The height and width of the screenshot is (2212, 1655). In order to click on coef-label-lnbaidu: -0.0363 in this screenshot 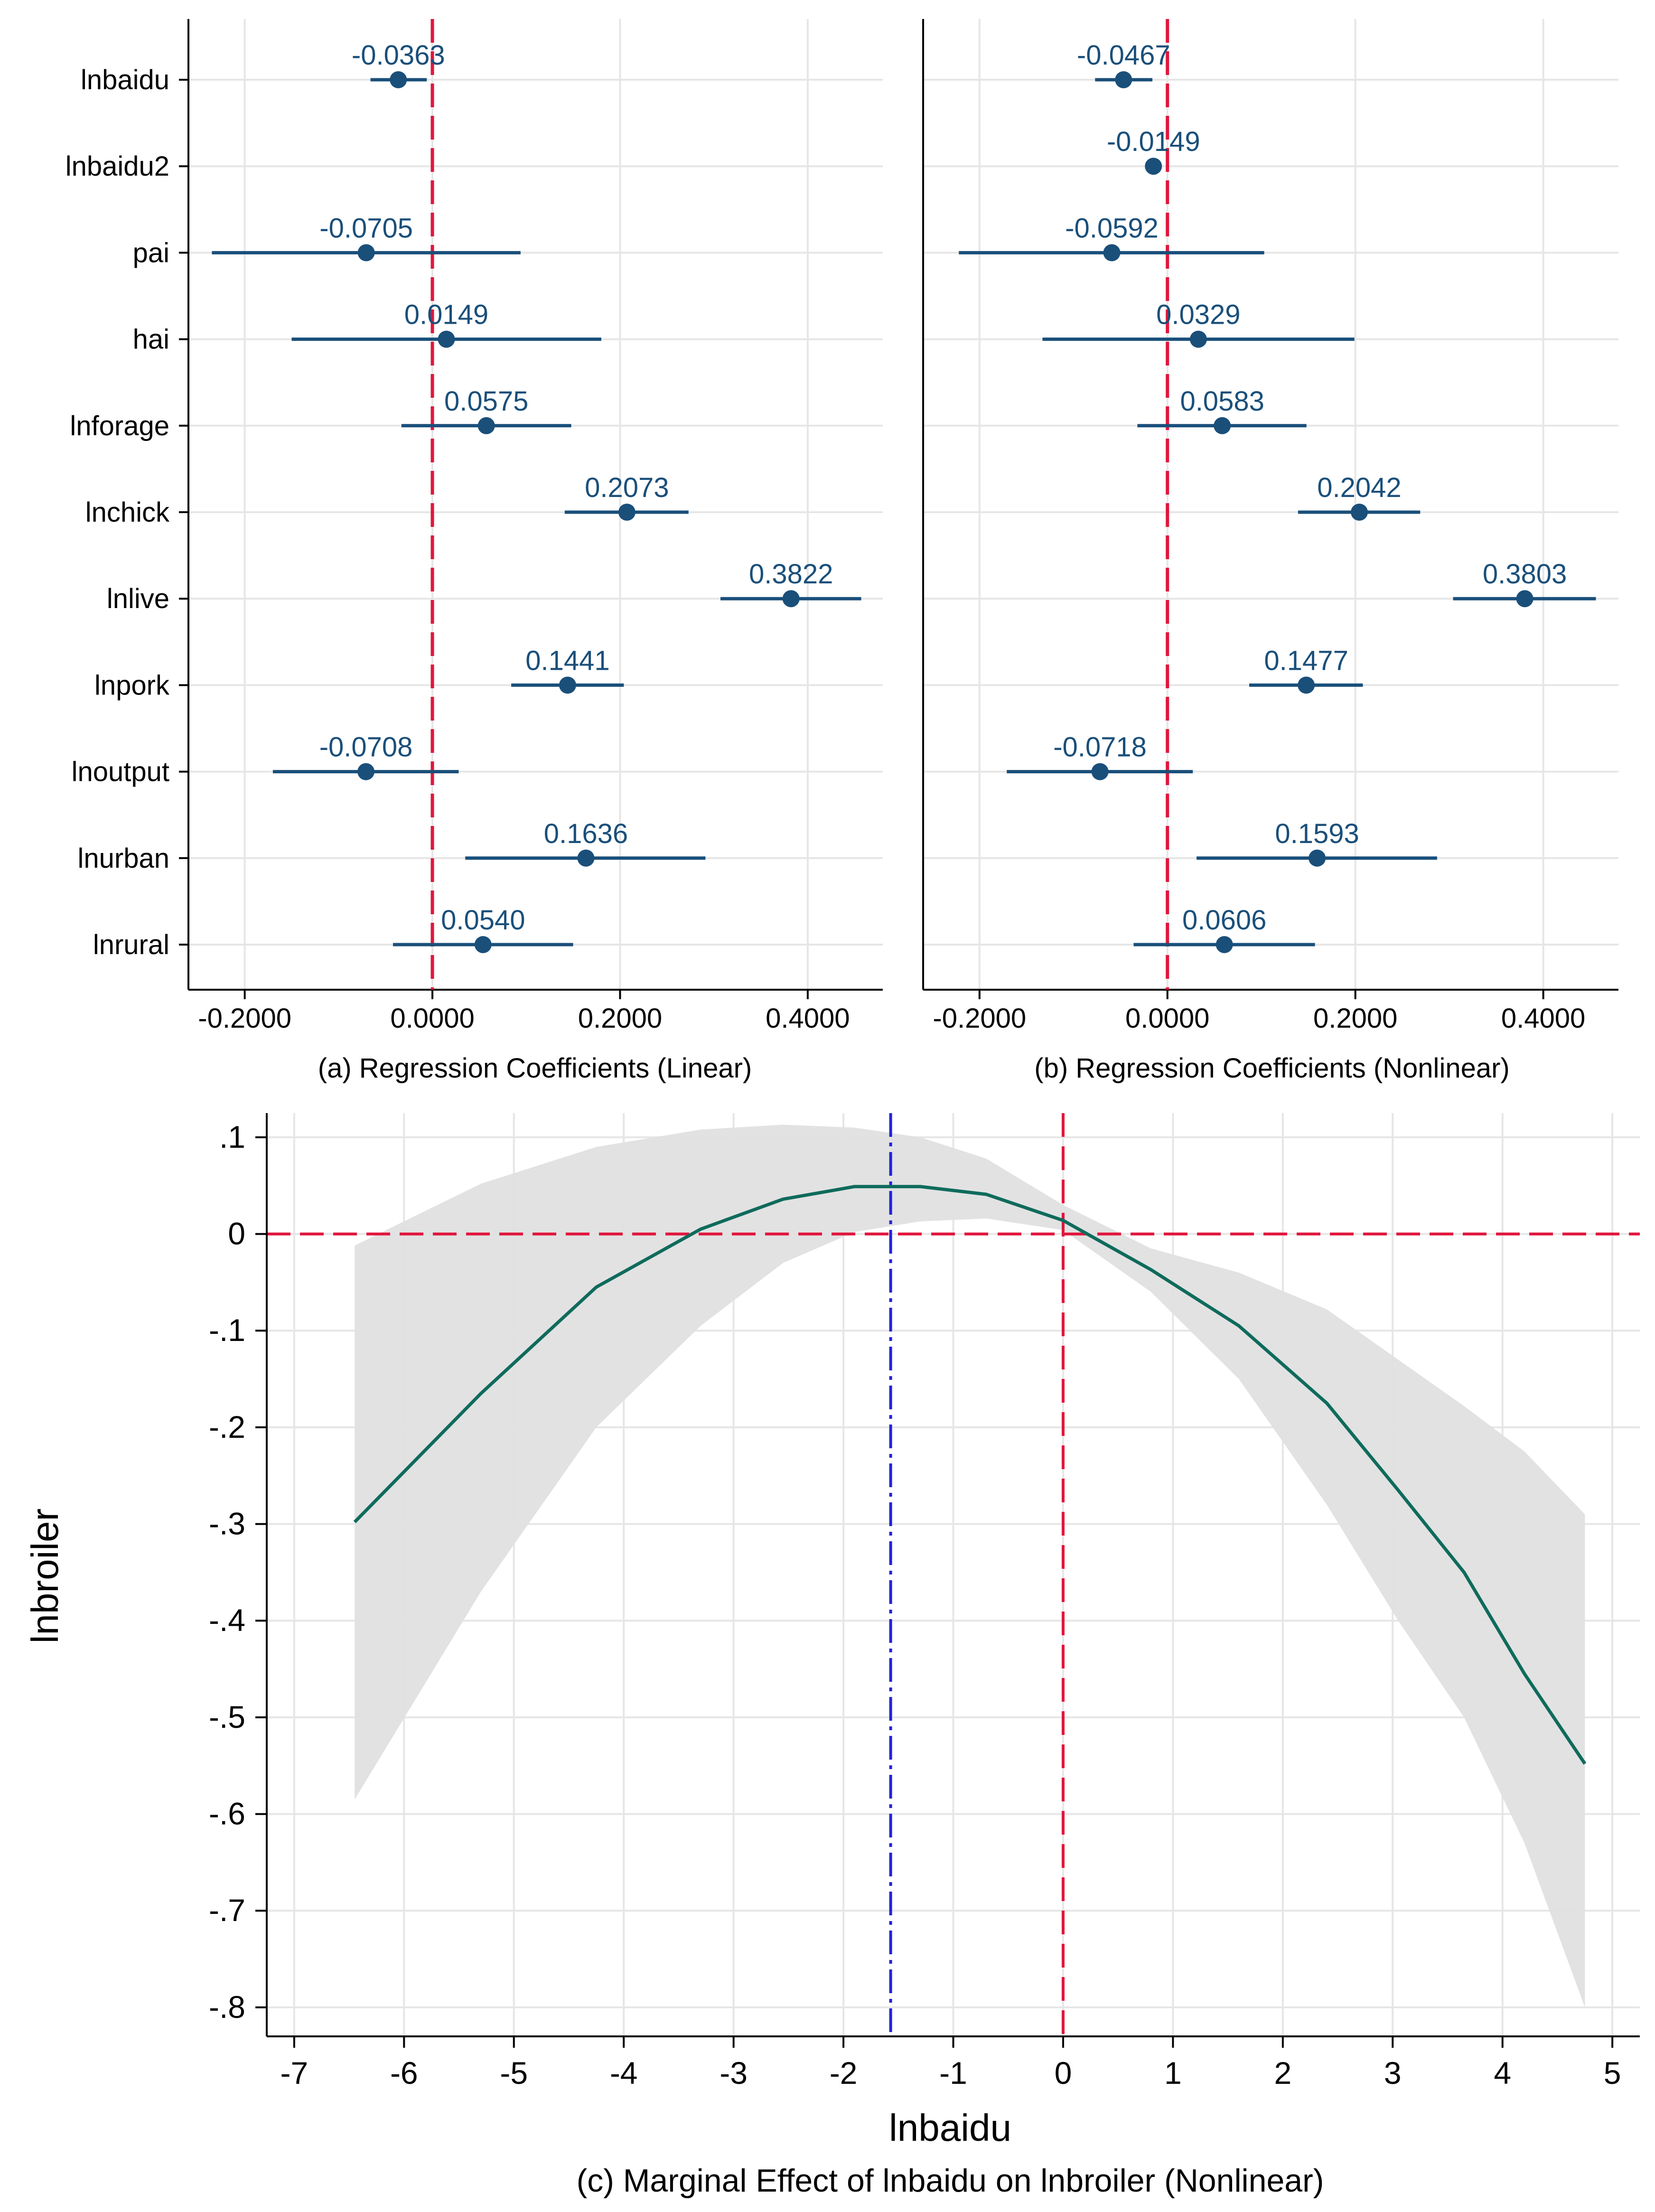, I will do `click(398, 55)`.